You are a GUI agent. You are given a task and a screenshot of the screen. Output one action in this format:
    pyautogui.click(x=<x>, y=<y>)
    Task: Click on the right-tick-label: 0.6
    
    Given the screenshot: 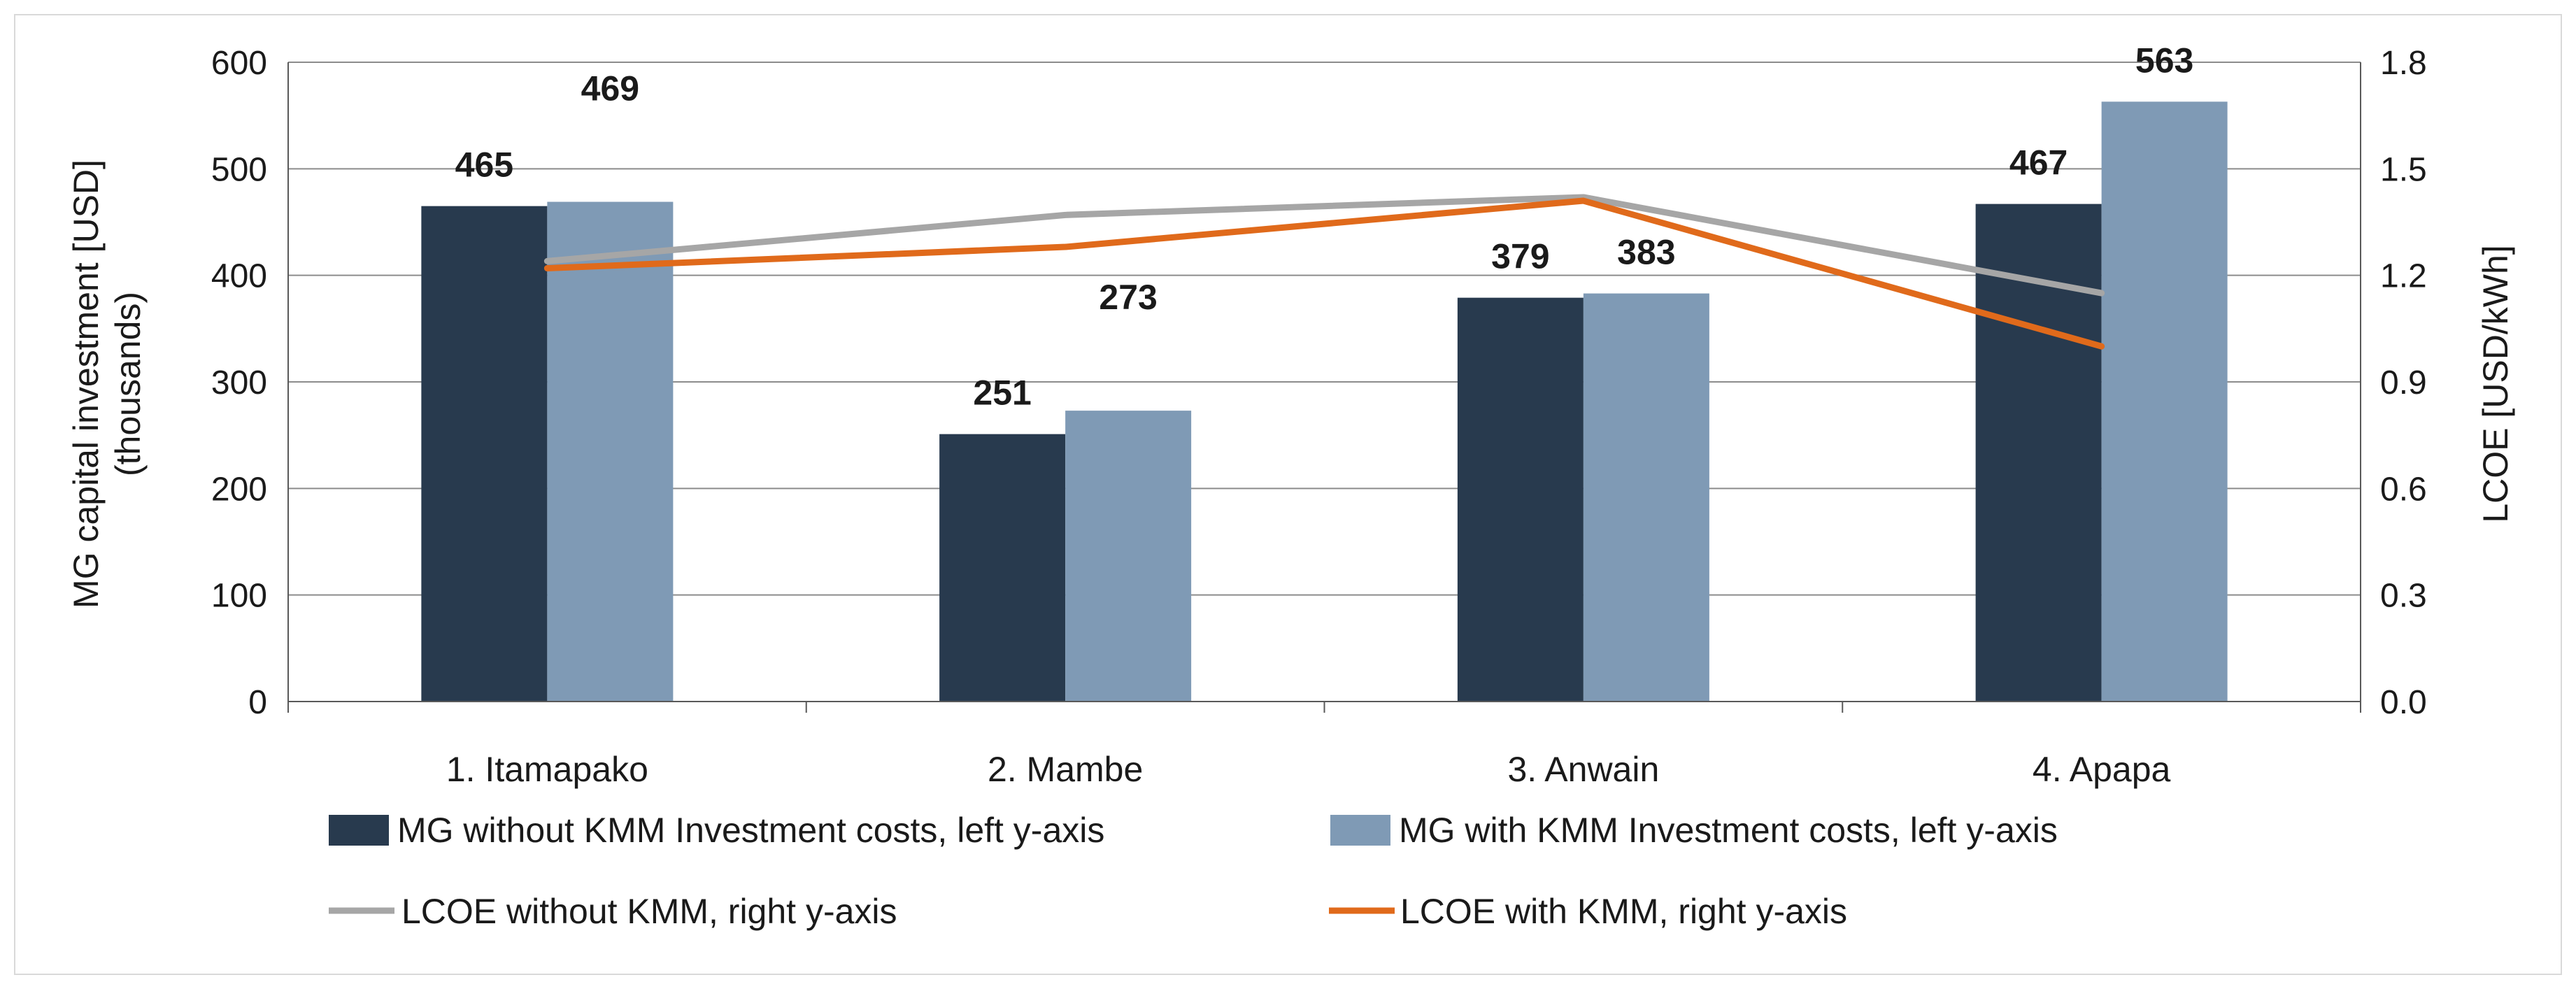 What is the action you would take?
    pyautogui.click(x=2403, y=489)
    